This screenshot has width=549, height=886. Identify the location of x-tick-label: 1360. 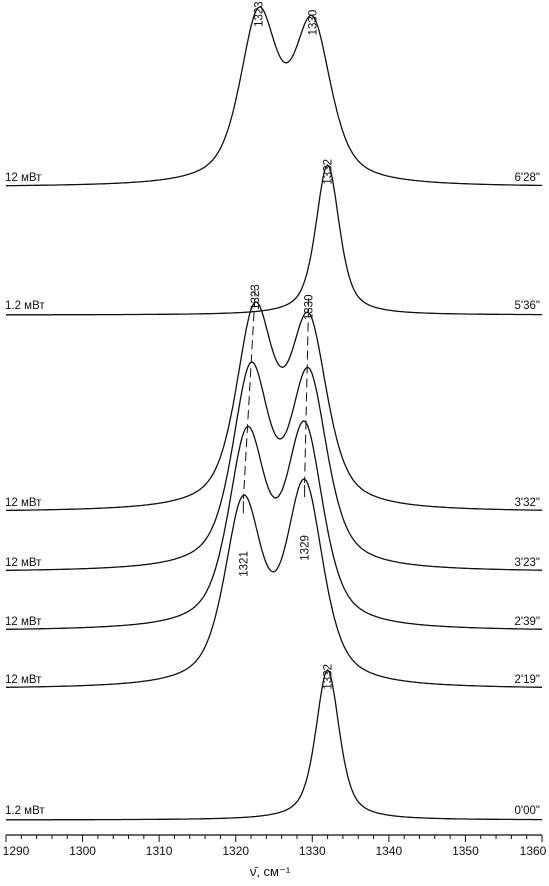
(533, 851).